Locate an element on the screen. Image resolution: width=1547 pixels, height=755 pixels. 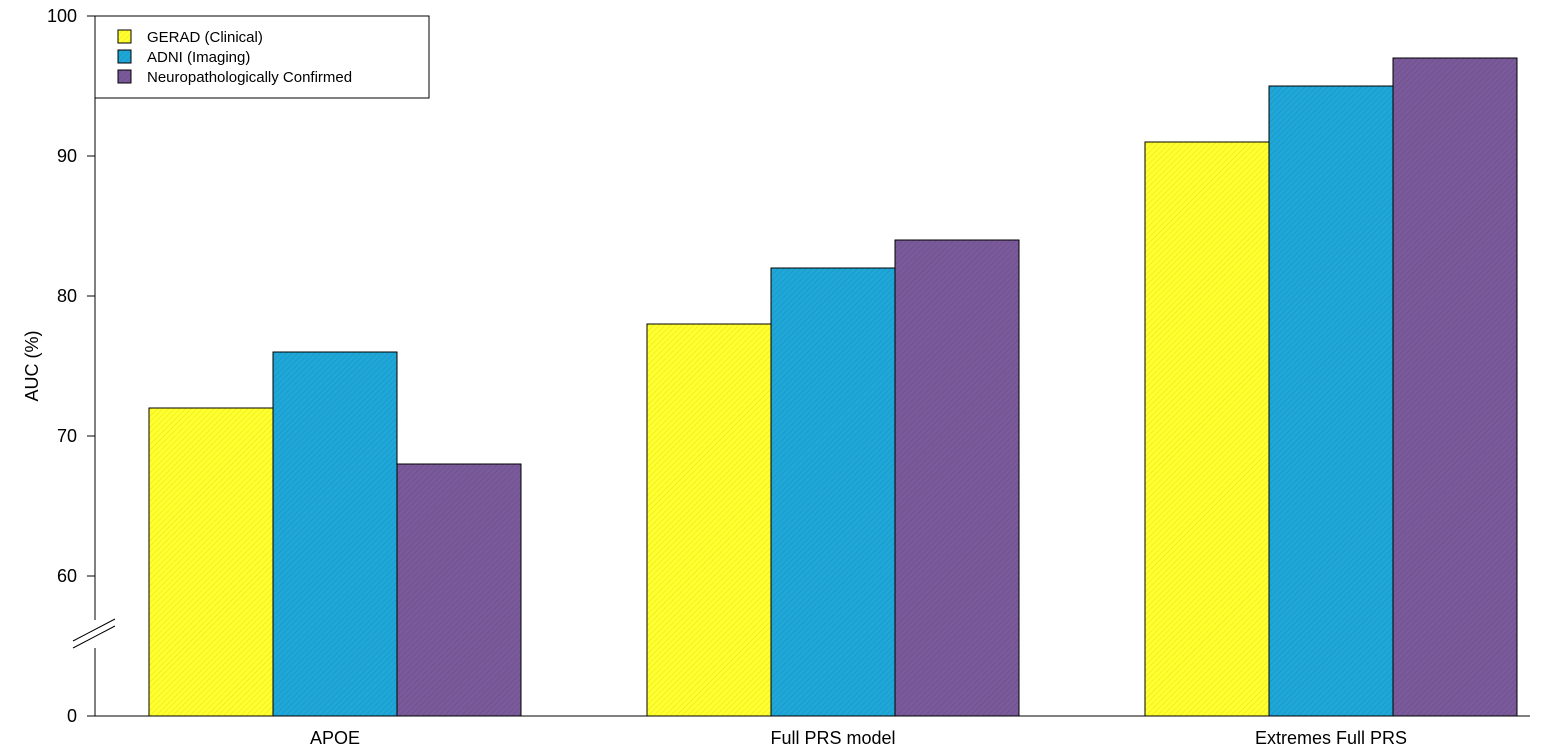
y-tick-label: 0 is located at coordinates (72, 716).